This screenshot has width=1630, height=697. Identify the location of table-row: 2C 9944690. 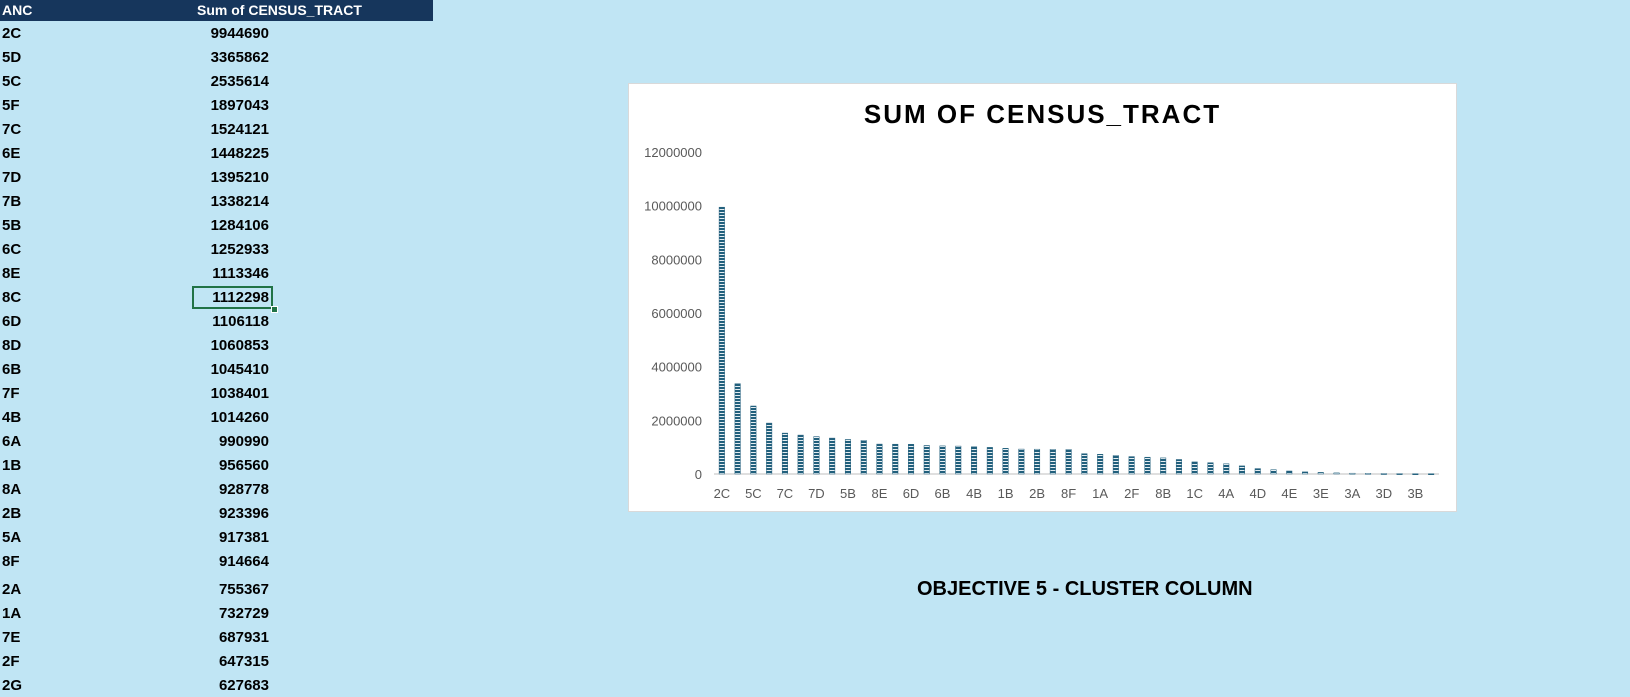
(216, 33).